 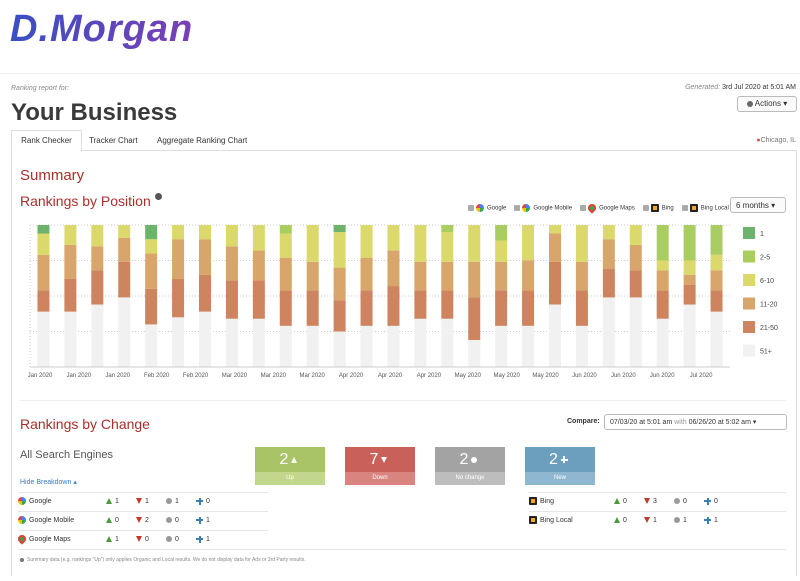 I want to click on change-box: 7 Down, so click(x=380, y=466).